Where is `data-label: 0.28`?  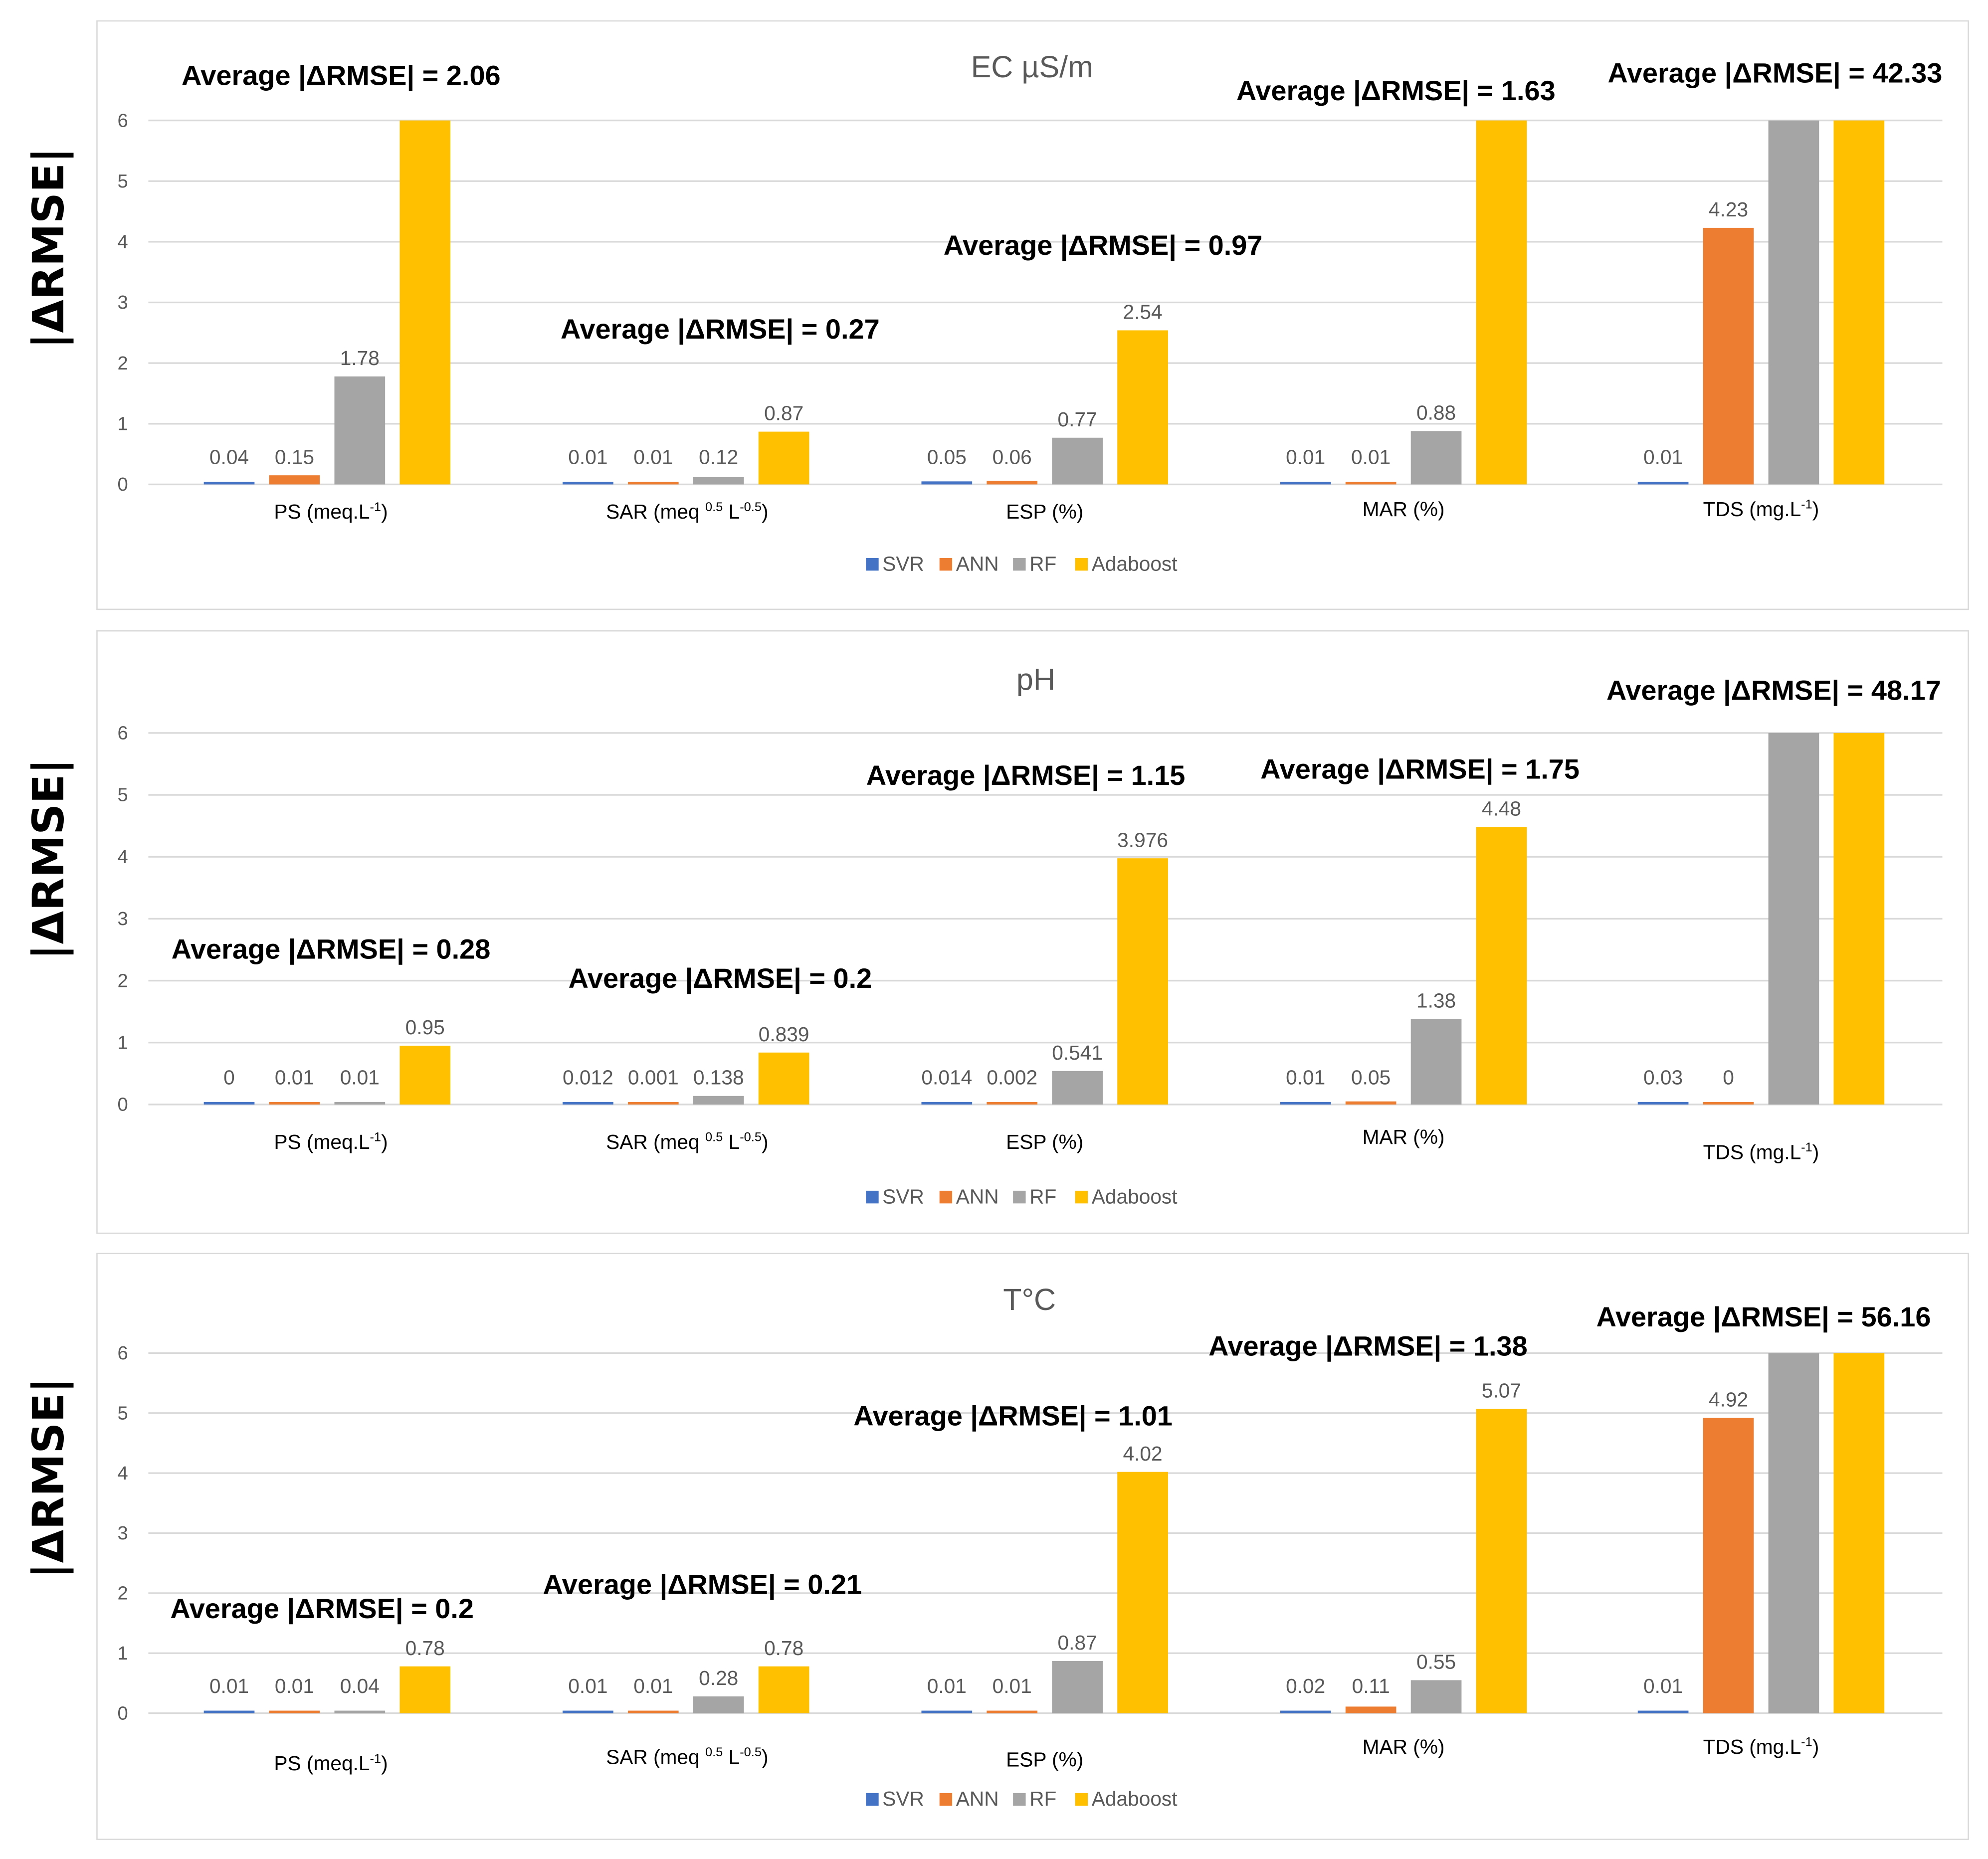 data-label: 0.28 is located at coordinates (718, 1678).